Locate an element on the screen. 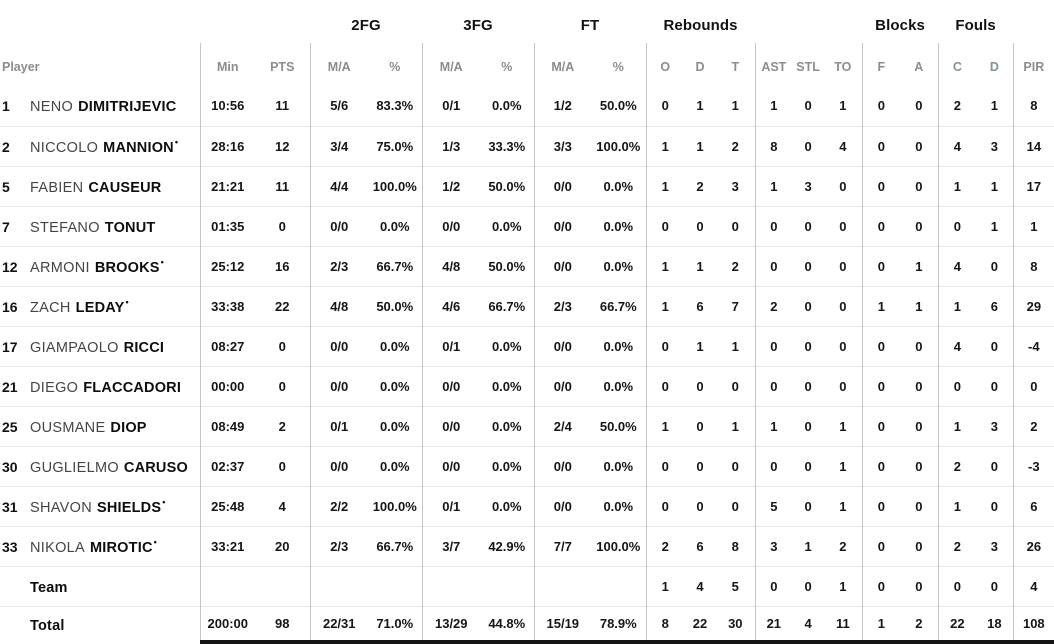  ft-ma-cell: 1/2 is located at coordinates (562, 106).